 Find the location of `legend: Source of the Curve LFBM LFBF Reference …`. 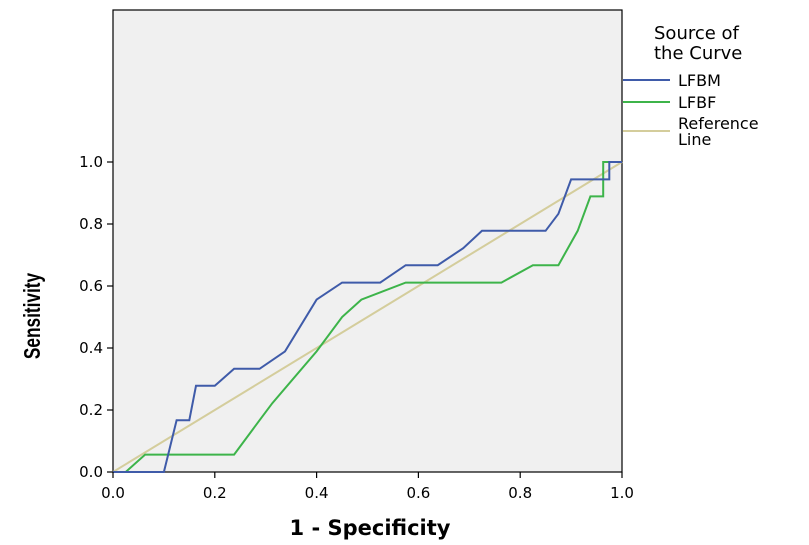

legend: Source of the Curve LFBM LFBF Reference … is located at coordinates (691, 86).